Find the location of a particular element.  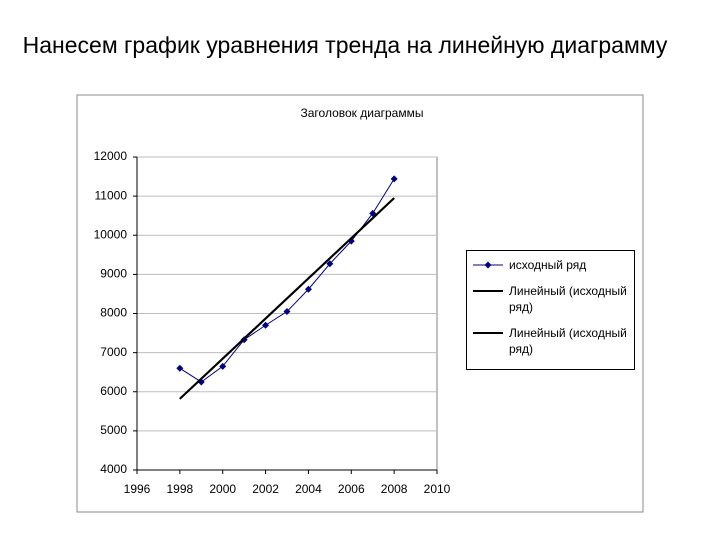

legend-marker is located at coordinates (488, 265).